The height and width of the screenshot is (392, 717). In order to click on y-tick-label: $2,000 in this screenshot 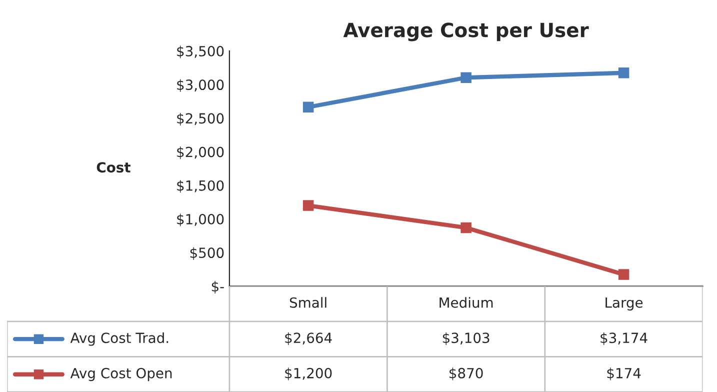, I will do `click(200, 153)`.